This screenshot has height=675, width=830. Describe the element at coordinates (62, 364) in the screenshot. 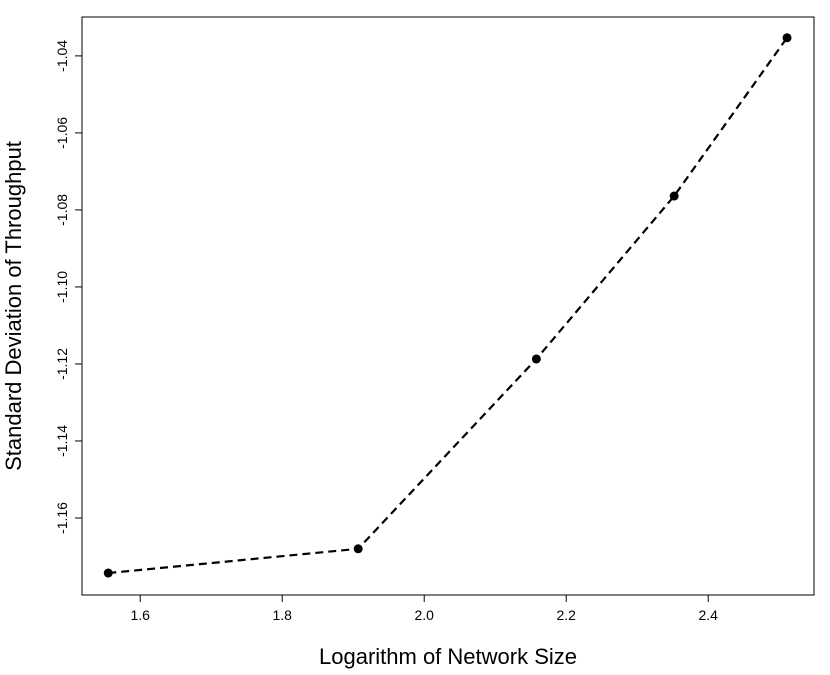

I see `y-tick-label: -1.12` at that location.